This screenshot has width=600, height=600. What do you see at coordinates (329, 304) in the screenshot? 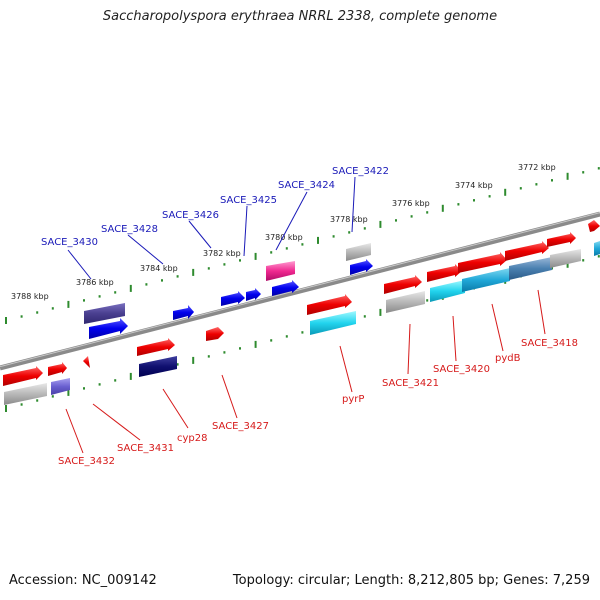
I see `gene-pyrP-red` at bounding box center [329, 304].